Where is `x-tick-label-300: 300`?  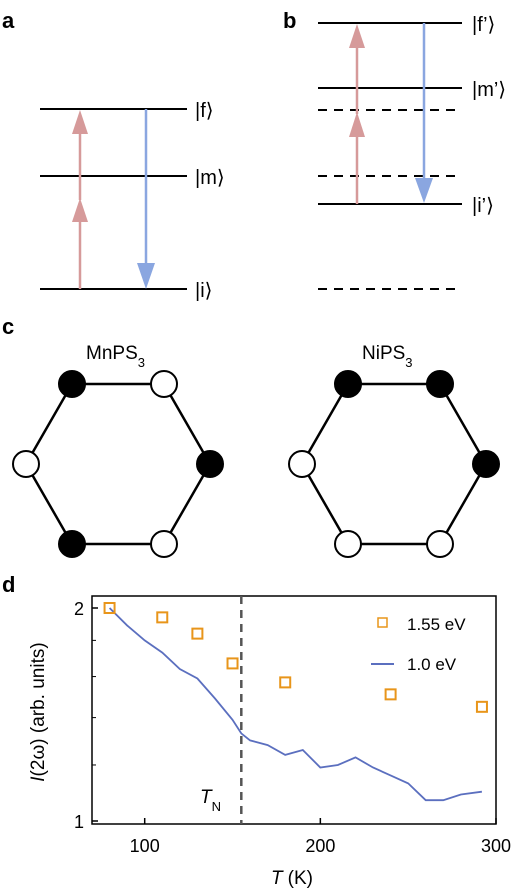 x-tick-label-300: 300 is located at coordinates (496, 846).